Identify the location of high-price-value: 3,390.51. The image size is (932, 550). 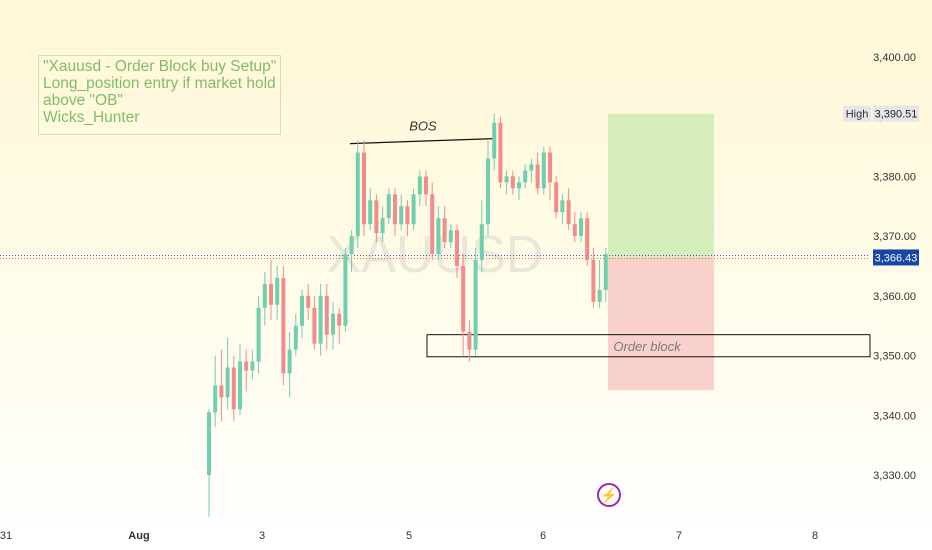
(896, 115).